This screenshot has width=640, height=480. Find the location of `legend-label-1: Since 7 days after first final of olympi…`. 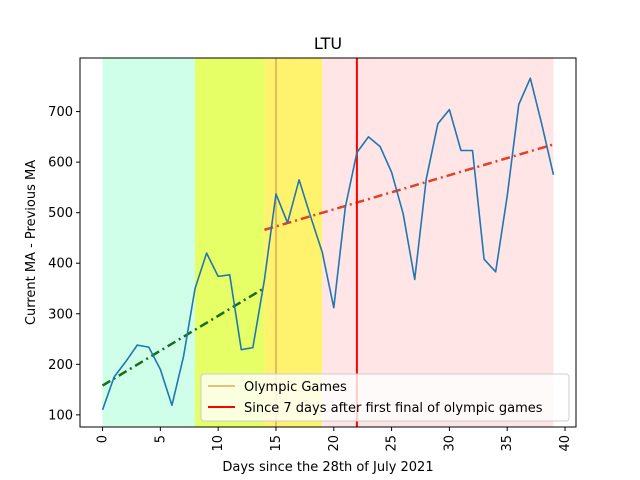

legend-label-1: Since 7 days after first final of olympi… is located at coordinates (393, 408).